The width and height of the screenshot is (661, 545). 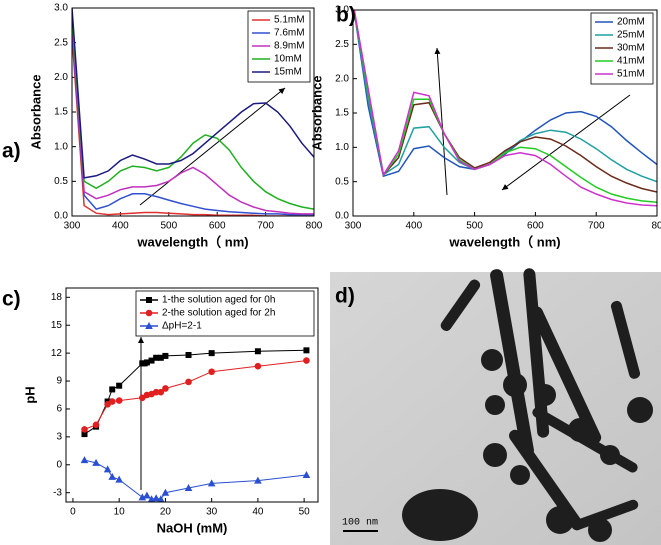 I want to click on legend-label: 51mM, so click(x=631, y=74).